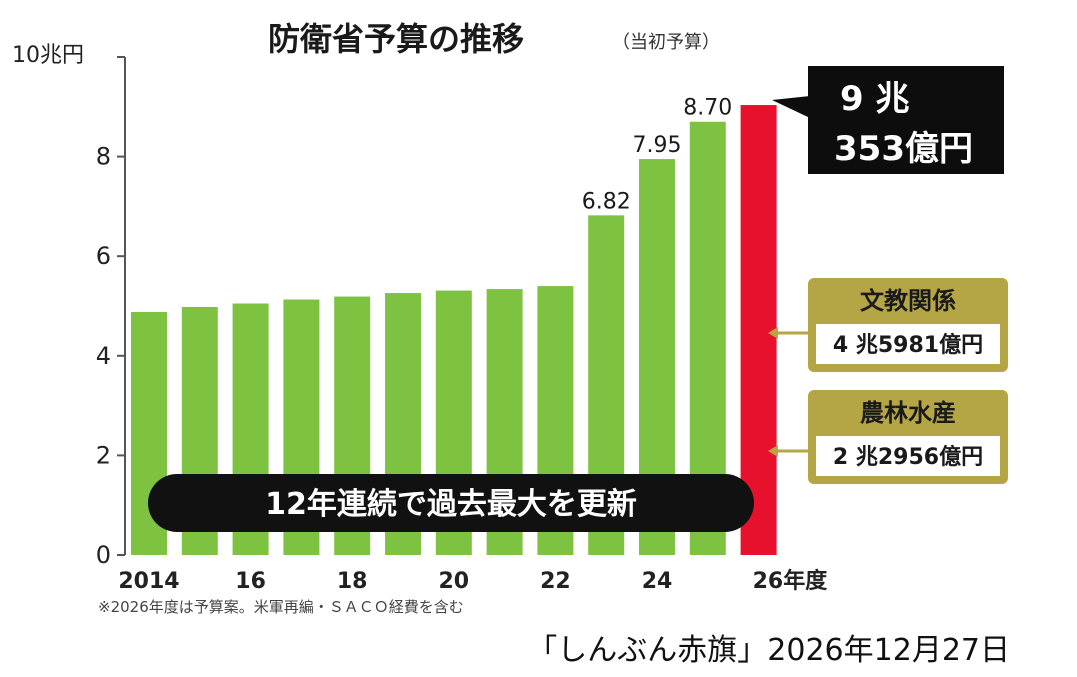 This screenshot has height=677, width=1077. What do you see at coordinates (657, 145) in the screenshot?
I see `data-label-2024: 7.95` at bounding box center [657, 145].